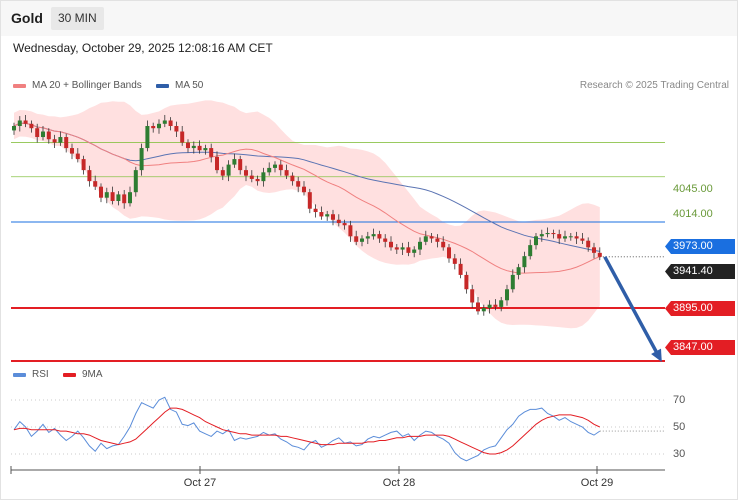  Describe the element at coordinates (679, 400) in the screenshot. I see `rsi-tick-70: 70` at that location.